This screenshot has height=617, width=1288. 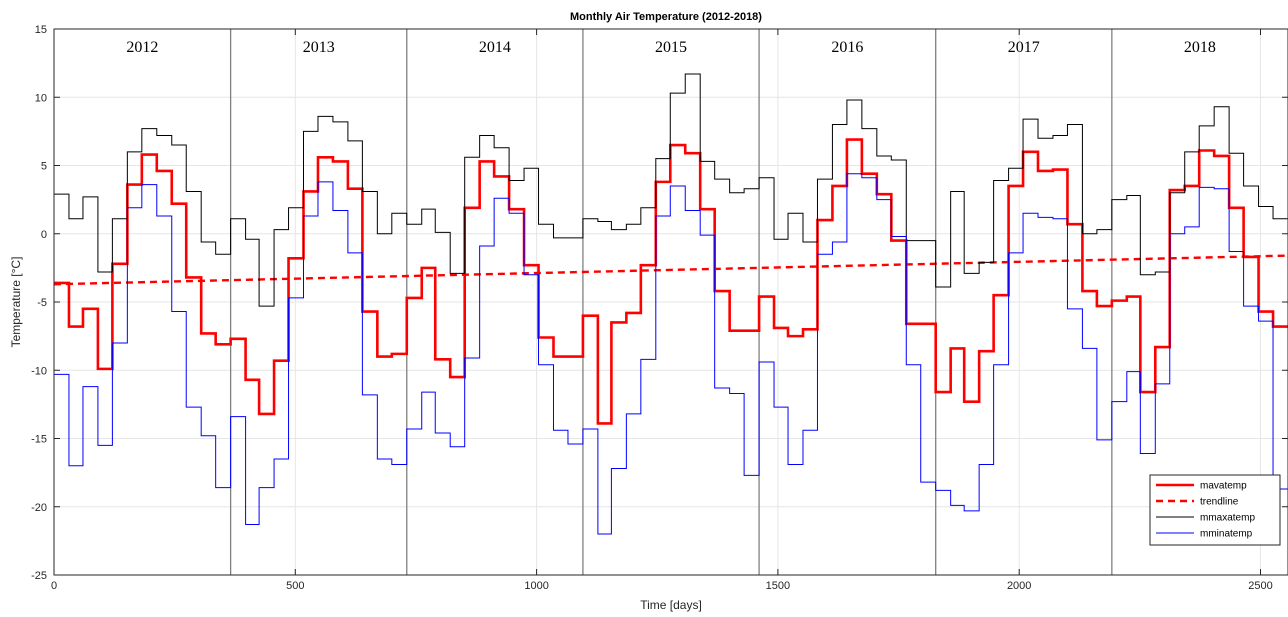 I want to click on year-label: 2013, so click(x=319, y=47).